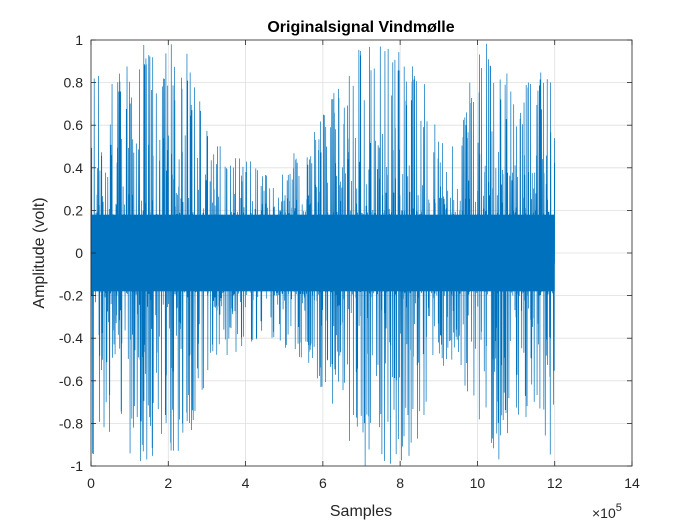 The width and height of the screenshot is (700, 530). I want to click on y-tick-label: -0.4, so click(71, 338).